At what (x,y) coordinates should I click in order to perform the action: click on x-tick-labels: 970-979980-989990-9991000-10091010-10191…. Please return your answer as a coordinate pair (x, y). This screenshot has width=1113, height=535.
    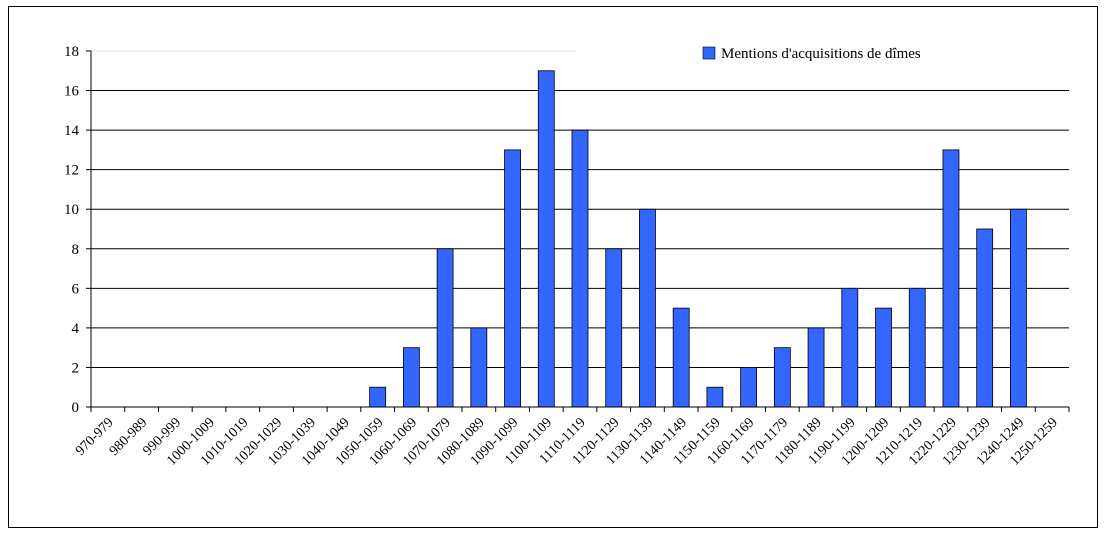
    Looking at the image, I should click on (567, 442).